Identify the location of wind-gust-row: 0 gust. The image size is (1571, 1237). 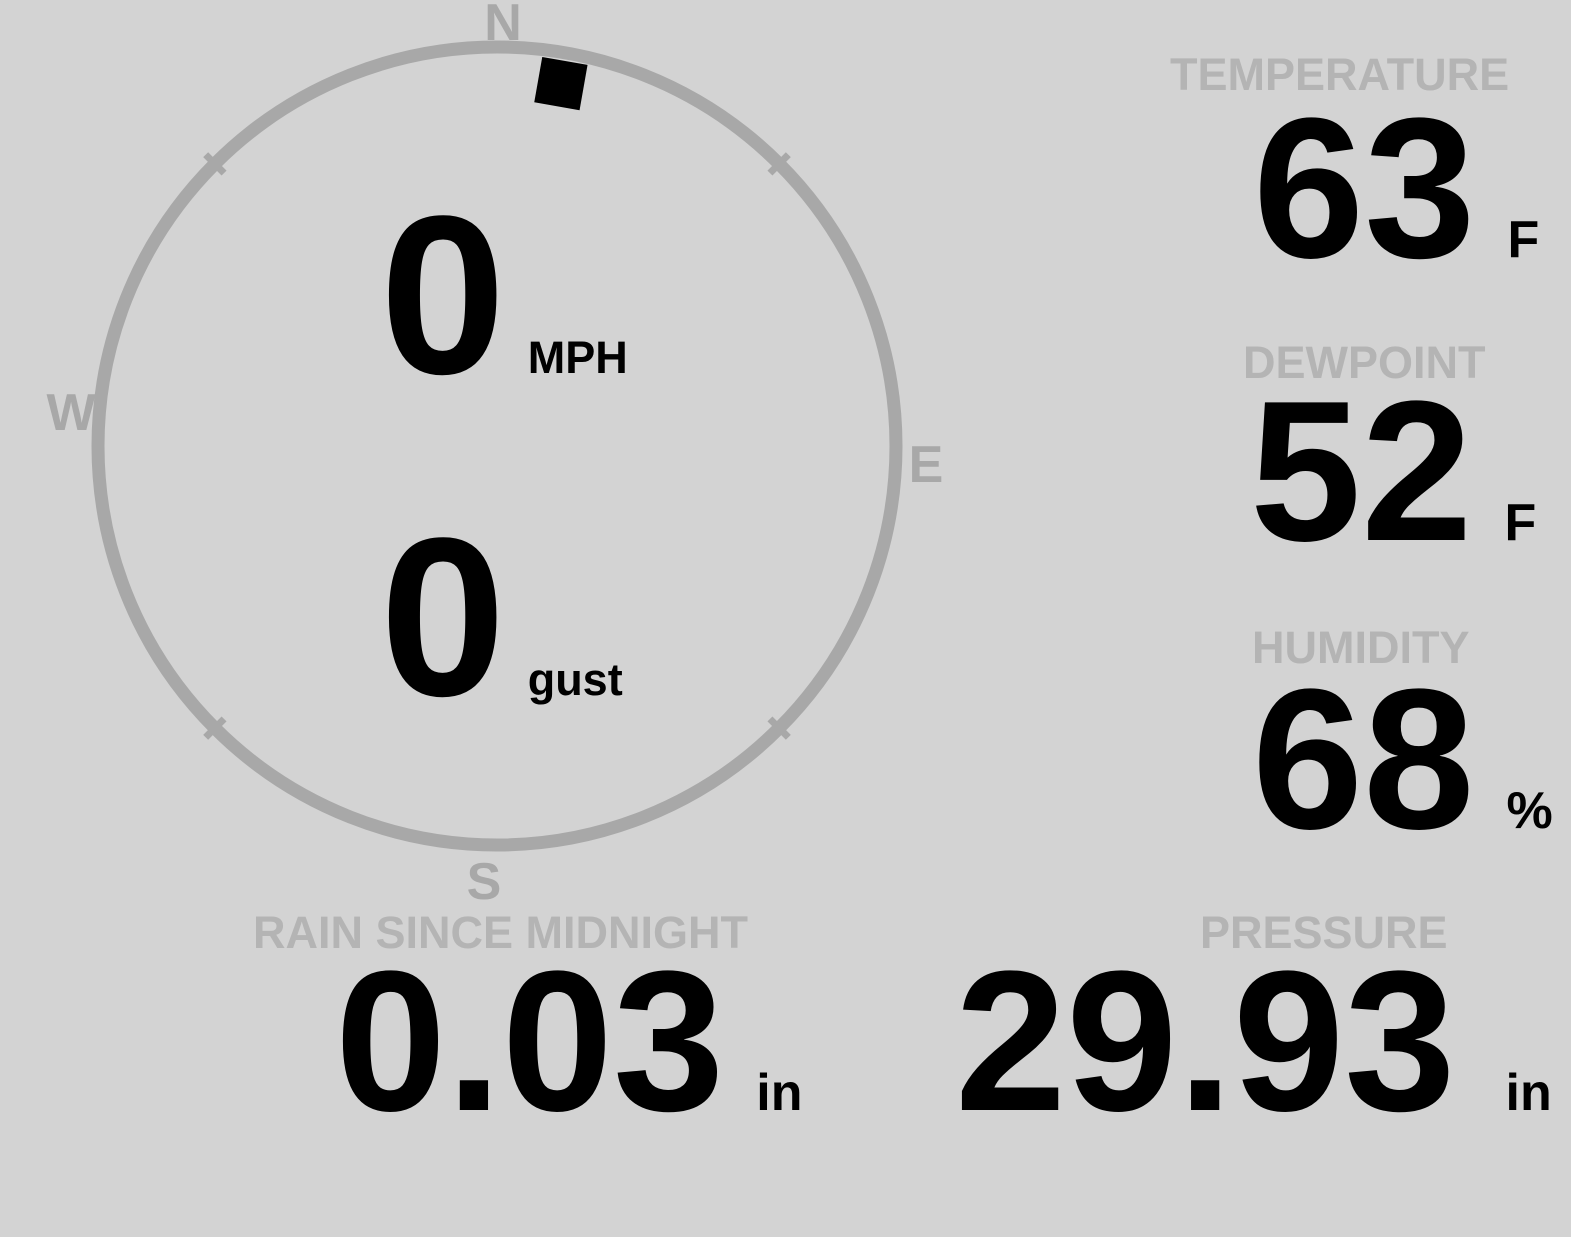
(501, 617).